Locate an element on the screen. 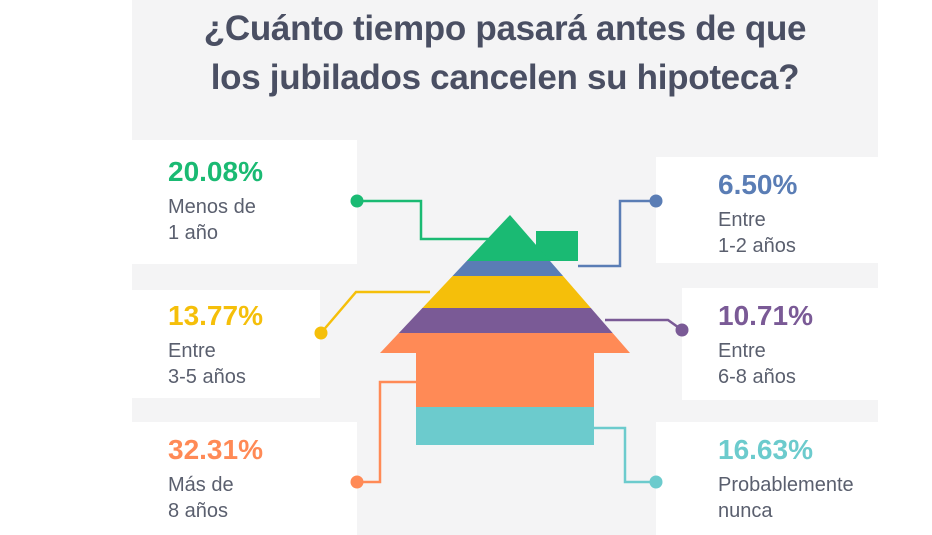 The height and width of the screenshot is (535, 932). connector-mas-8-anos is located at coordinates (386, 432).